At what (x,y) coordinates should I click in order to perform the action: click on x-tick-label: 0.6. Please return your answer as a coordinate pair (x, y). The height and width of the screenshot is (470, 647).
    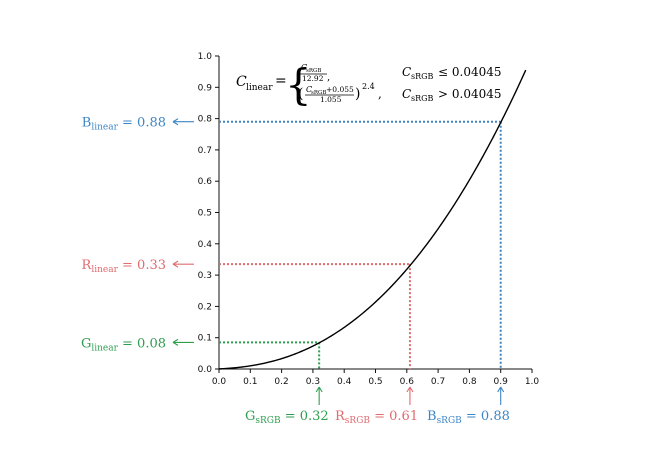
    Looking at the image, I should click on (407, 382).